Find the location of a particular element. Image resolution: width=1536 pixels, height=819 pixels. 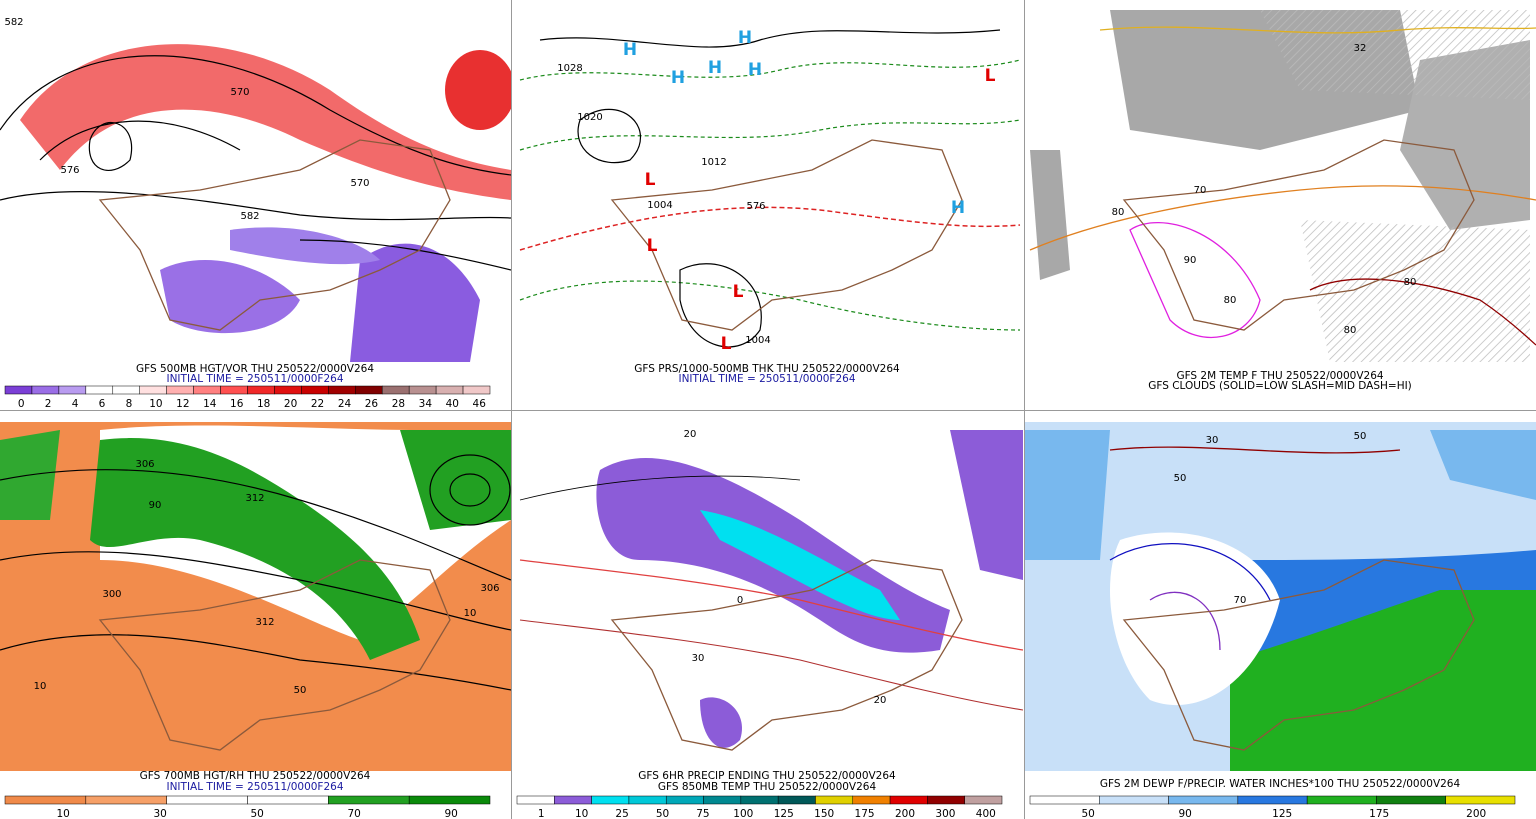

colorbar-label: 26 is located at coordinates (372, 404).